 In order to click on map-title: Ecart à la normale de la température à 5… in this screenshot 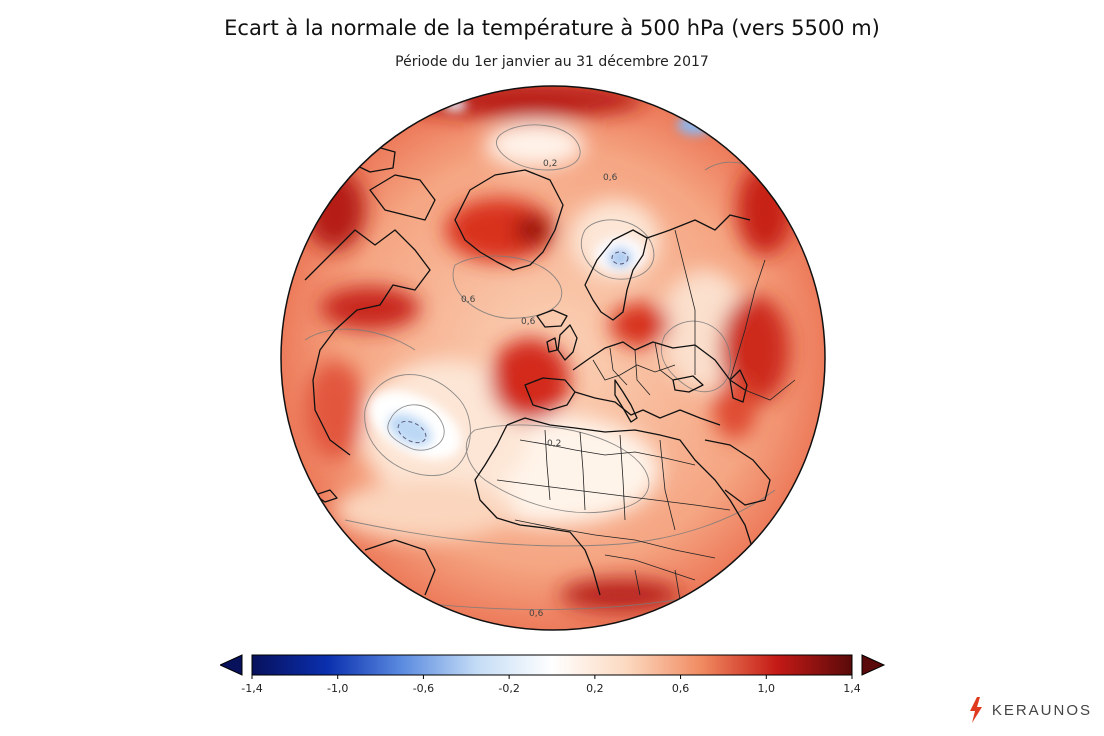, I will do `click(552, 28)`.